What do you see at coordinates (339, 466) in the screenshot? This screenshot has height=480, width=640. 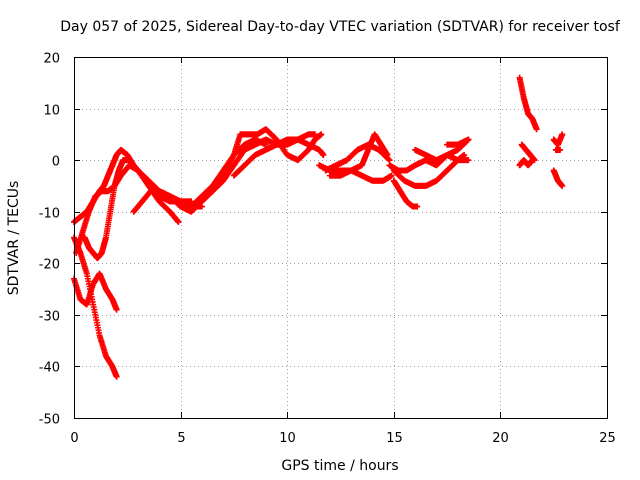 I see `x-axis-label: GPS time / hours` at bounding box center [339, 466].